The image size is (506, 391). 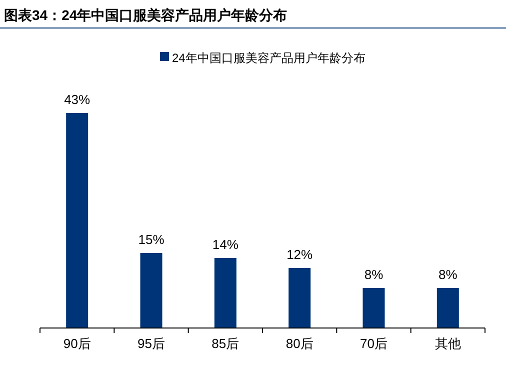 I want to click on legend-label: 24年中国口服美容产品用户年龄分布, so click(x=269, y=58).